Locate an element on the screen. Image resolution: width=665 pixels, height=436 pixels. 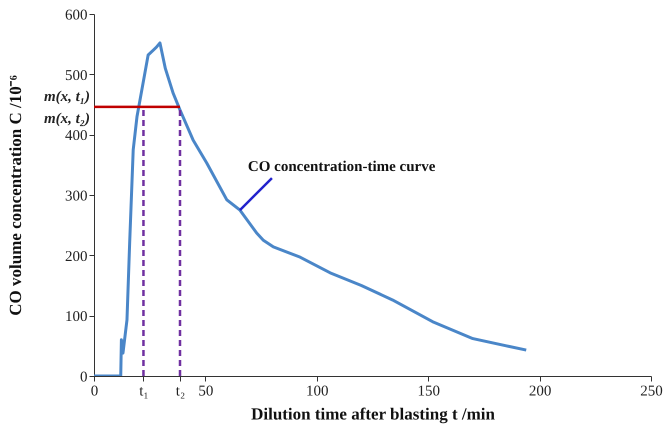
x-tick-label: 250 is located at coordinates (651, 392).